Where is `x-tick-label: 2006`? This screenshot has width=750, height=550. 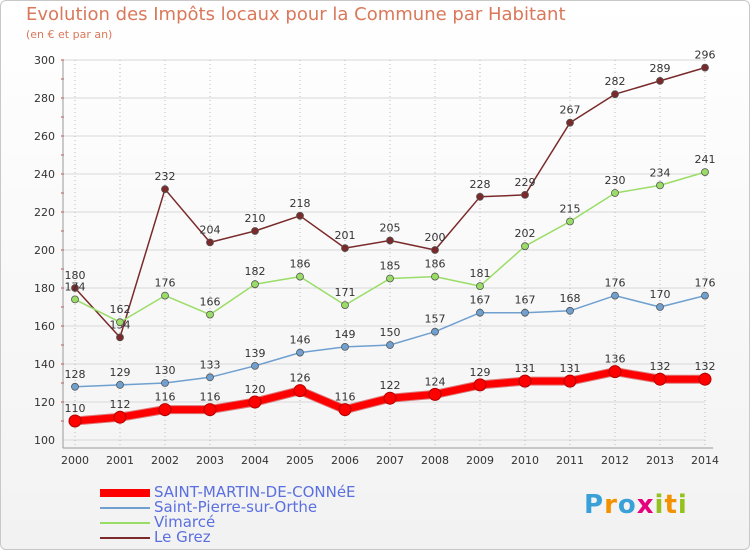
x-tick-label: 2006 is located at coordinates (345, 460).